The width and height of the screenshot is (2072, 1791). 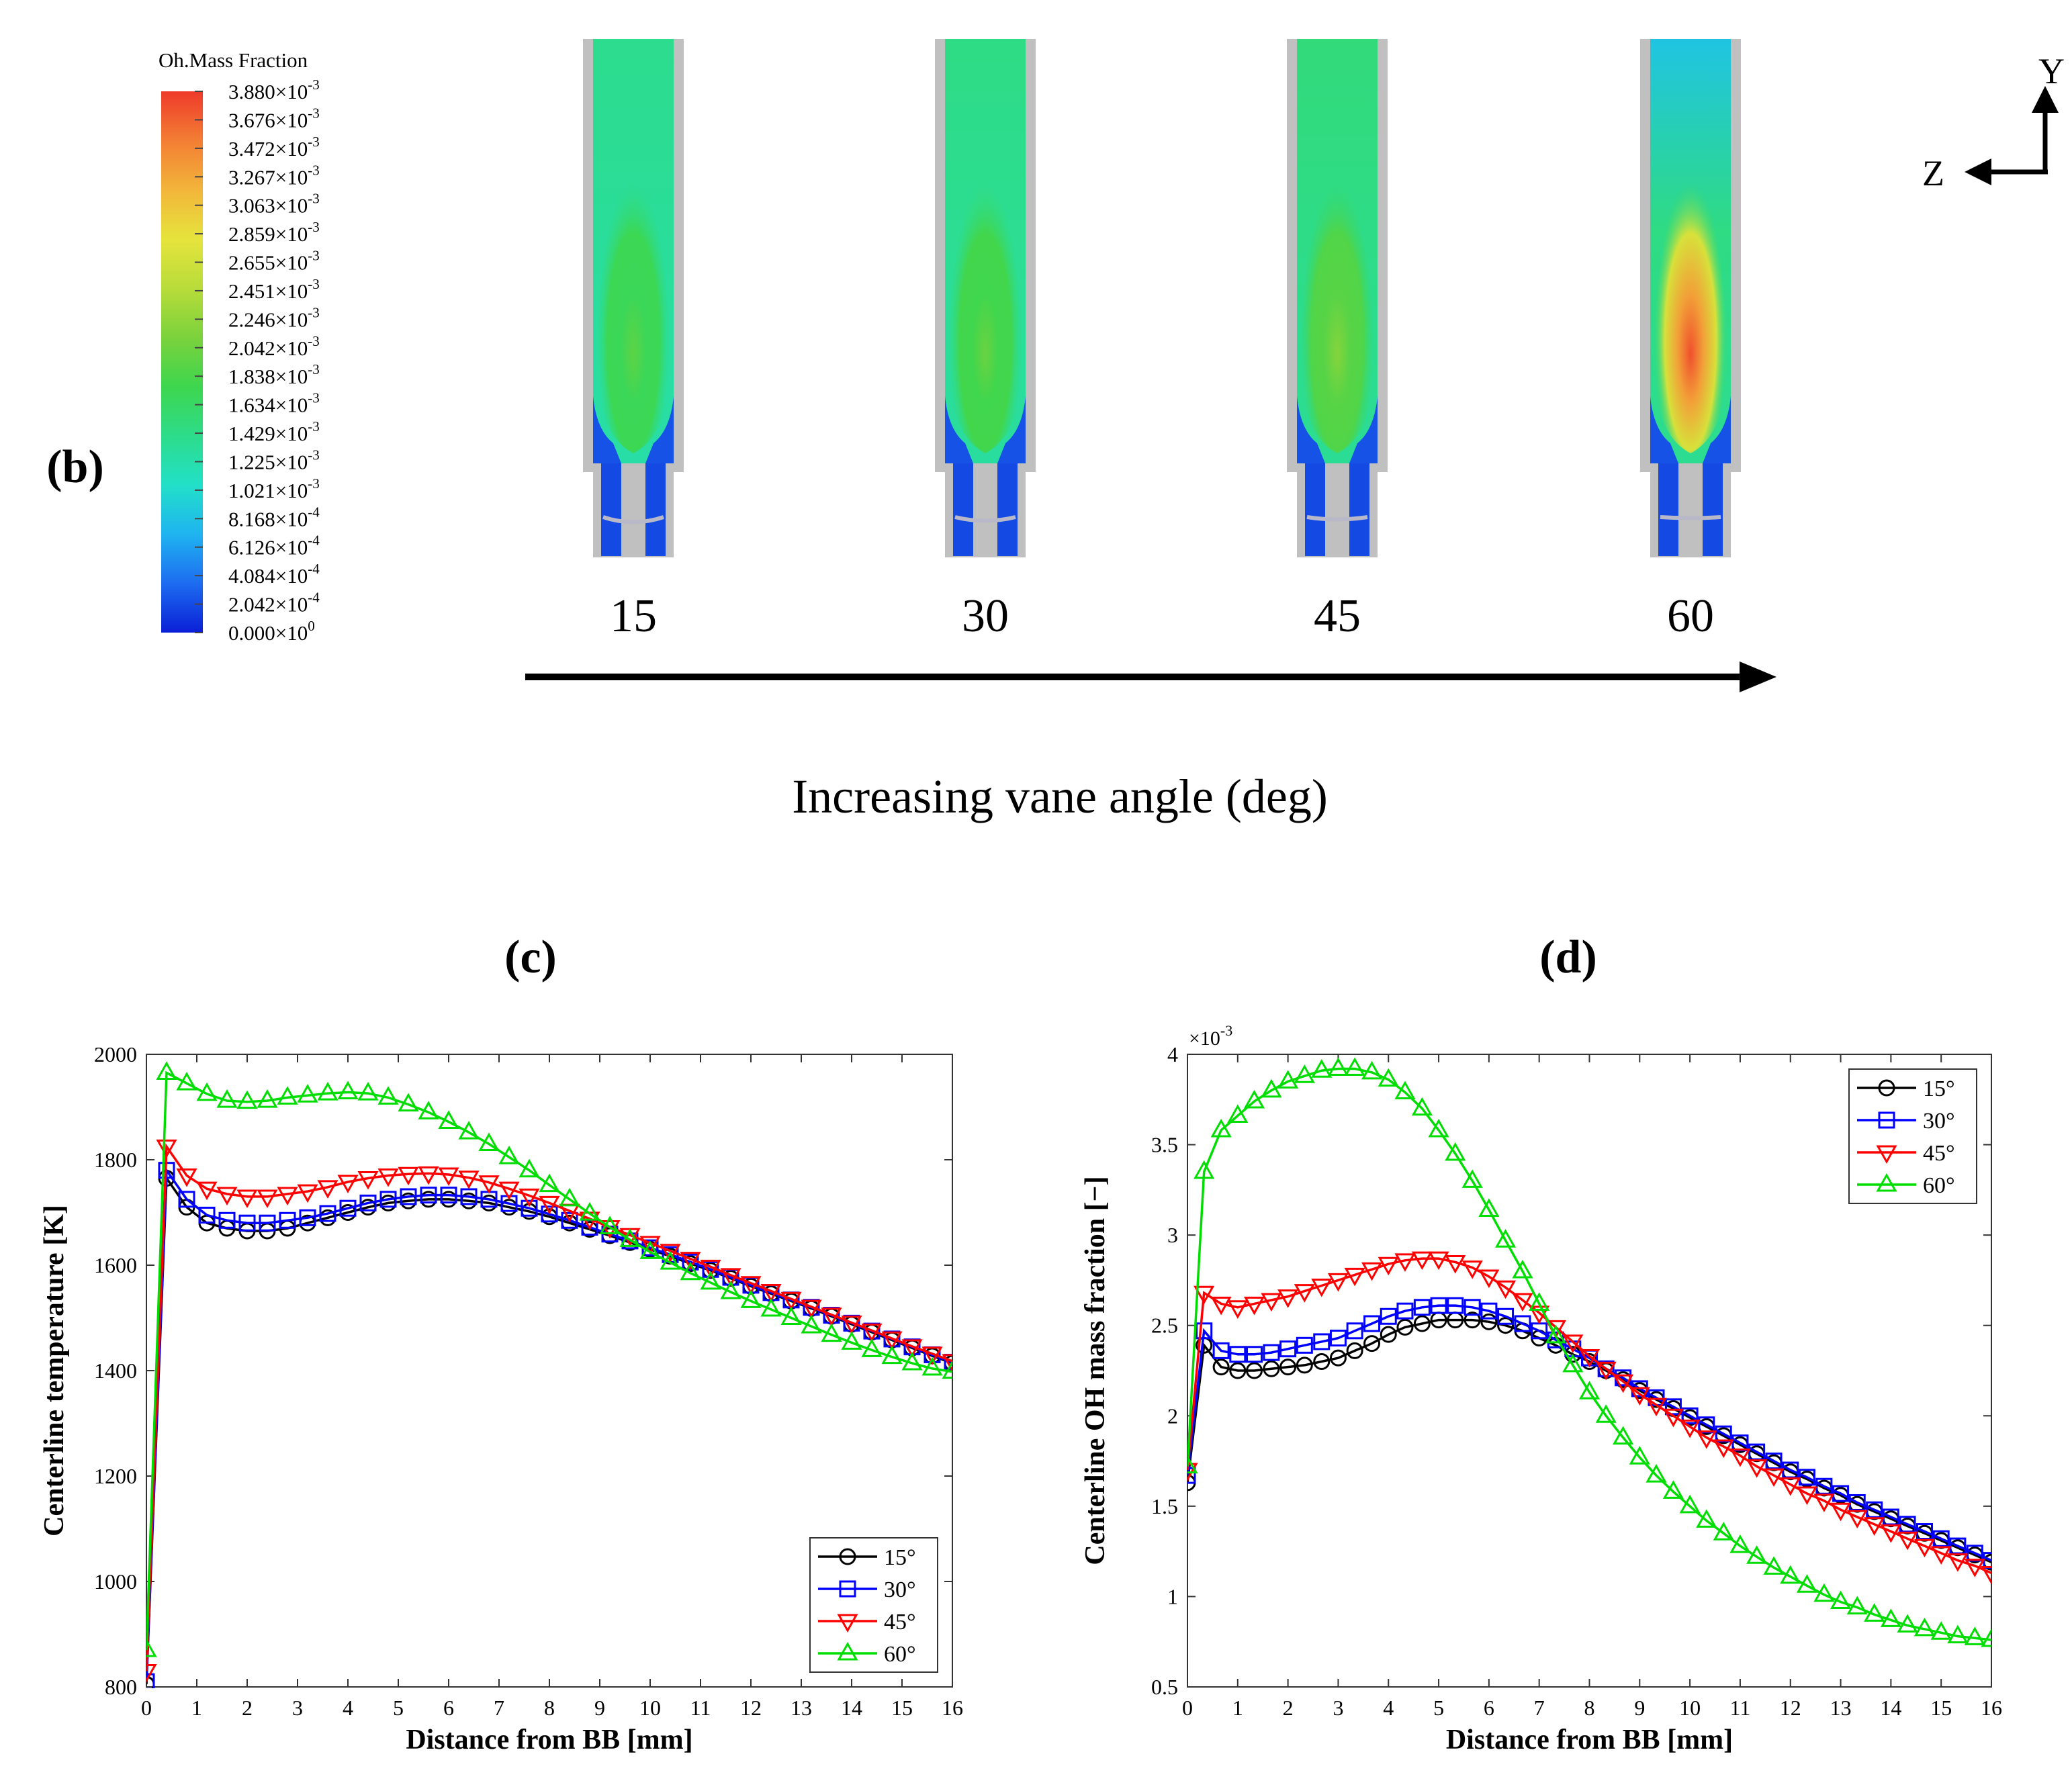 What do you see at coordinates (274, 460) in the screenshot?
I see `colorbar-tick-label: 1.225×10⁻³` at bounding box center [274, 460].